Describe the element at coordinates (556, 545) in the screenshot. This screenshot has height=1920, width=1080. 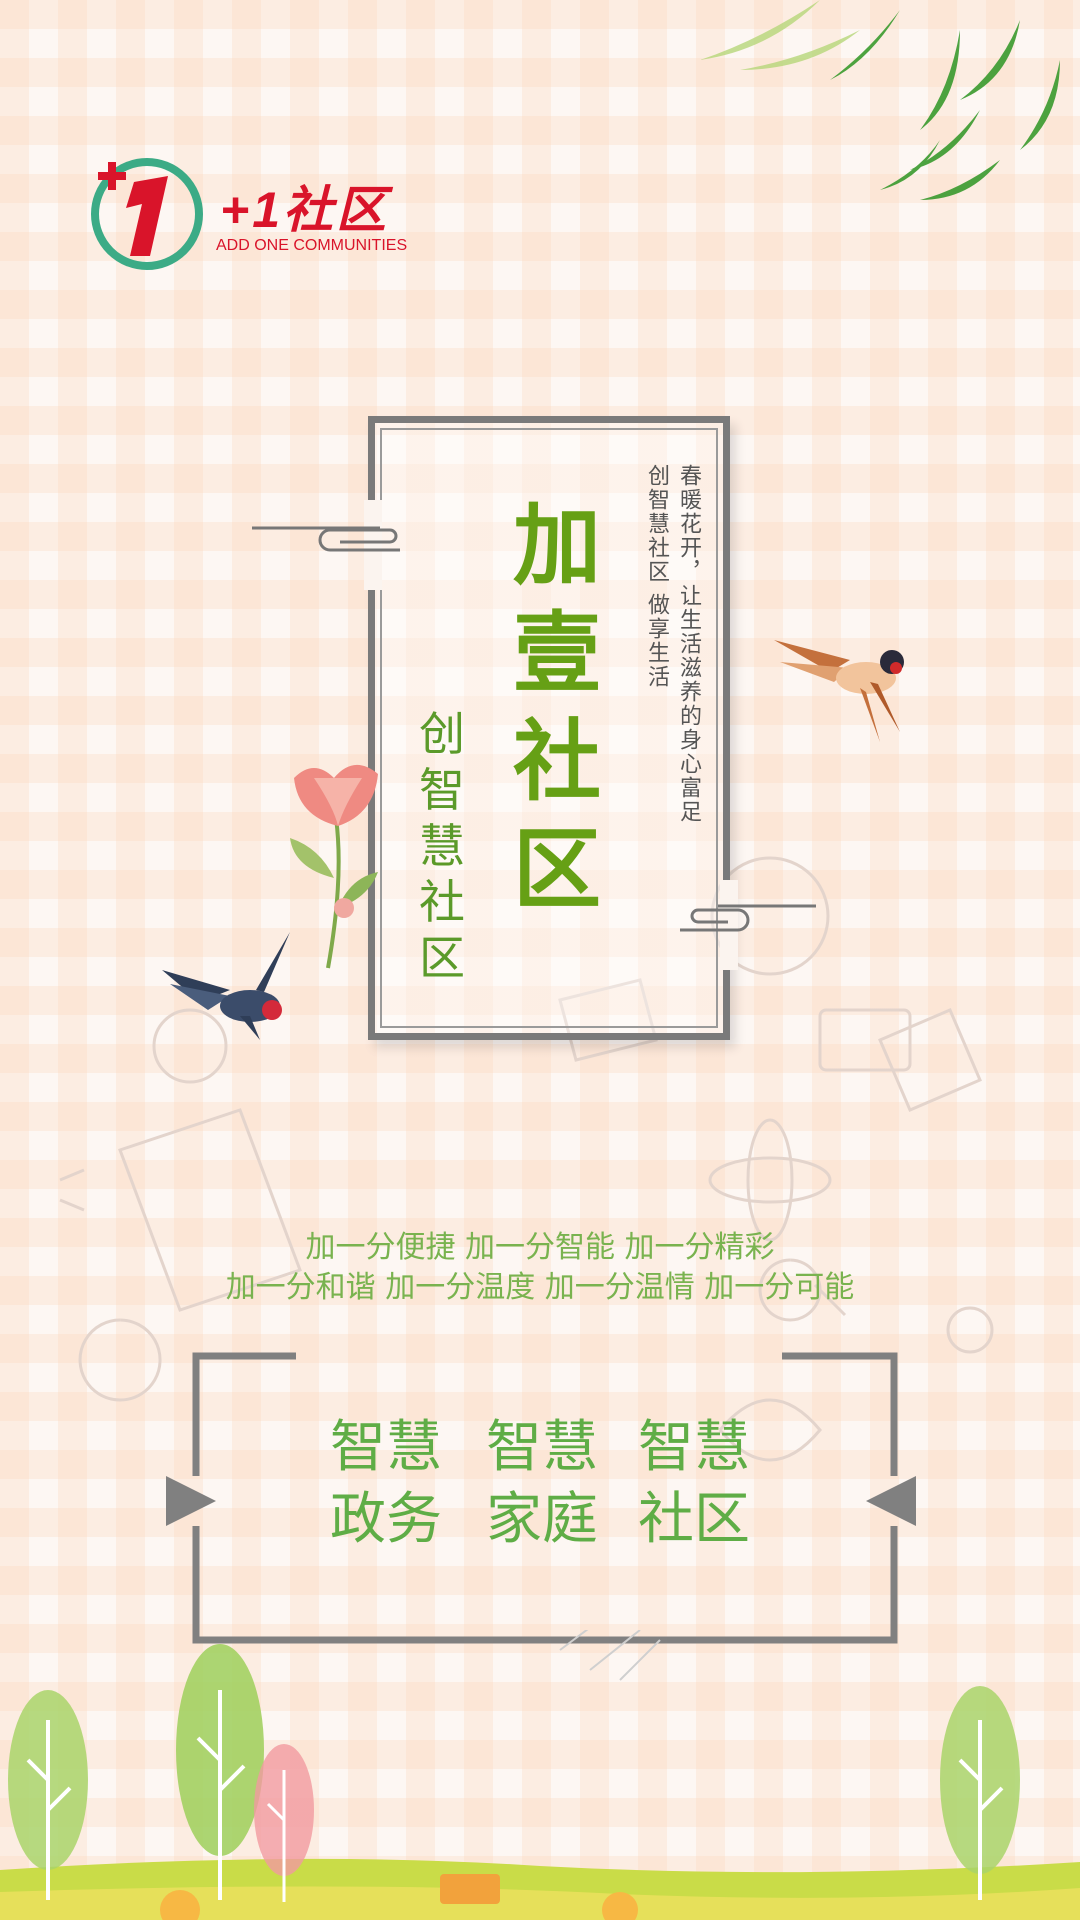
I see `main-title-char: 加` at that location.